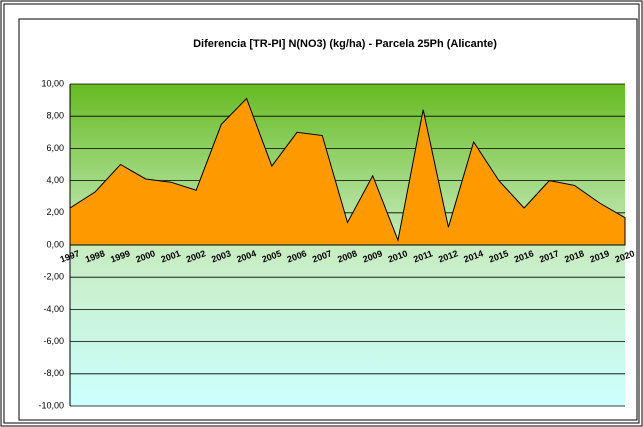 This screenshot has width=643, height=427. What do you see at coordinates (55, 116) in the screenshot?
I see `y-tick-label: 8,00` at bounding box center [55, 116].